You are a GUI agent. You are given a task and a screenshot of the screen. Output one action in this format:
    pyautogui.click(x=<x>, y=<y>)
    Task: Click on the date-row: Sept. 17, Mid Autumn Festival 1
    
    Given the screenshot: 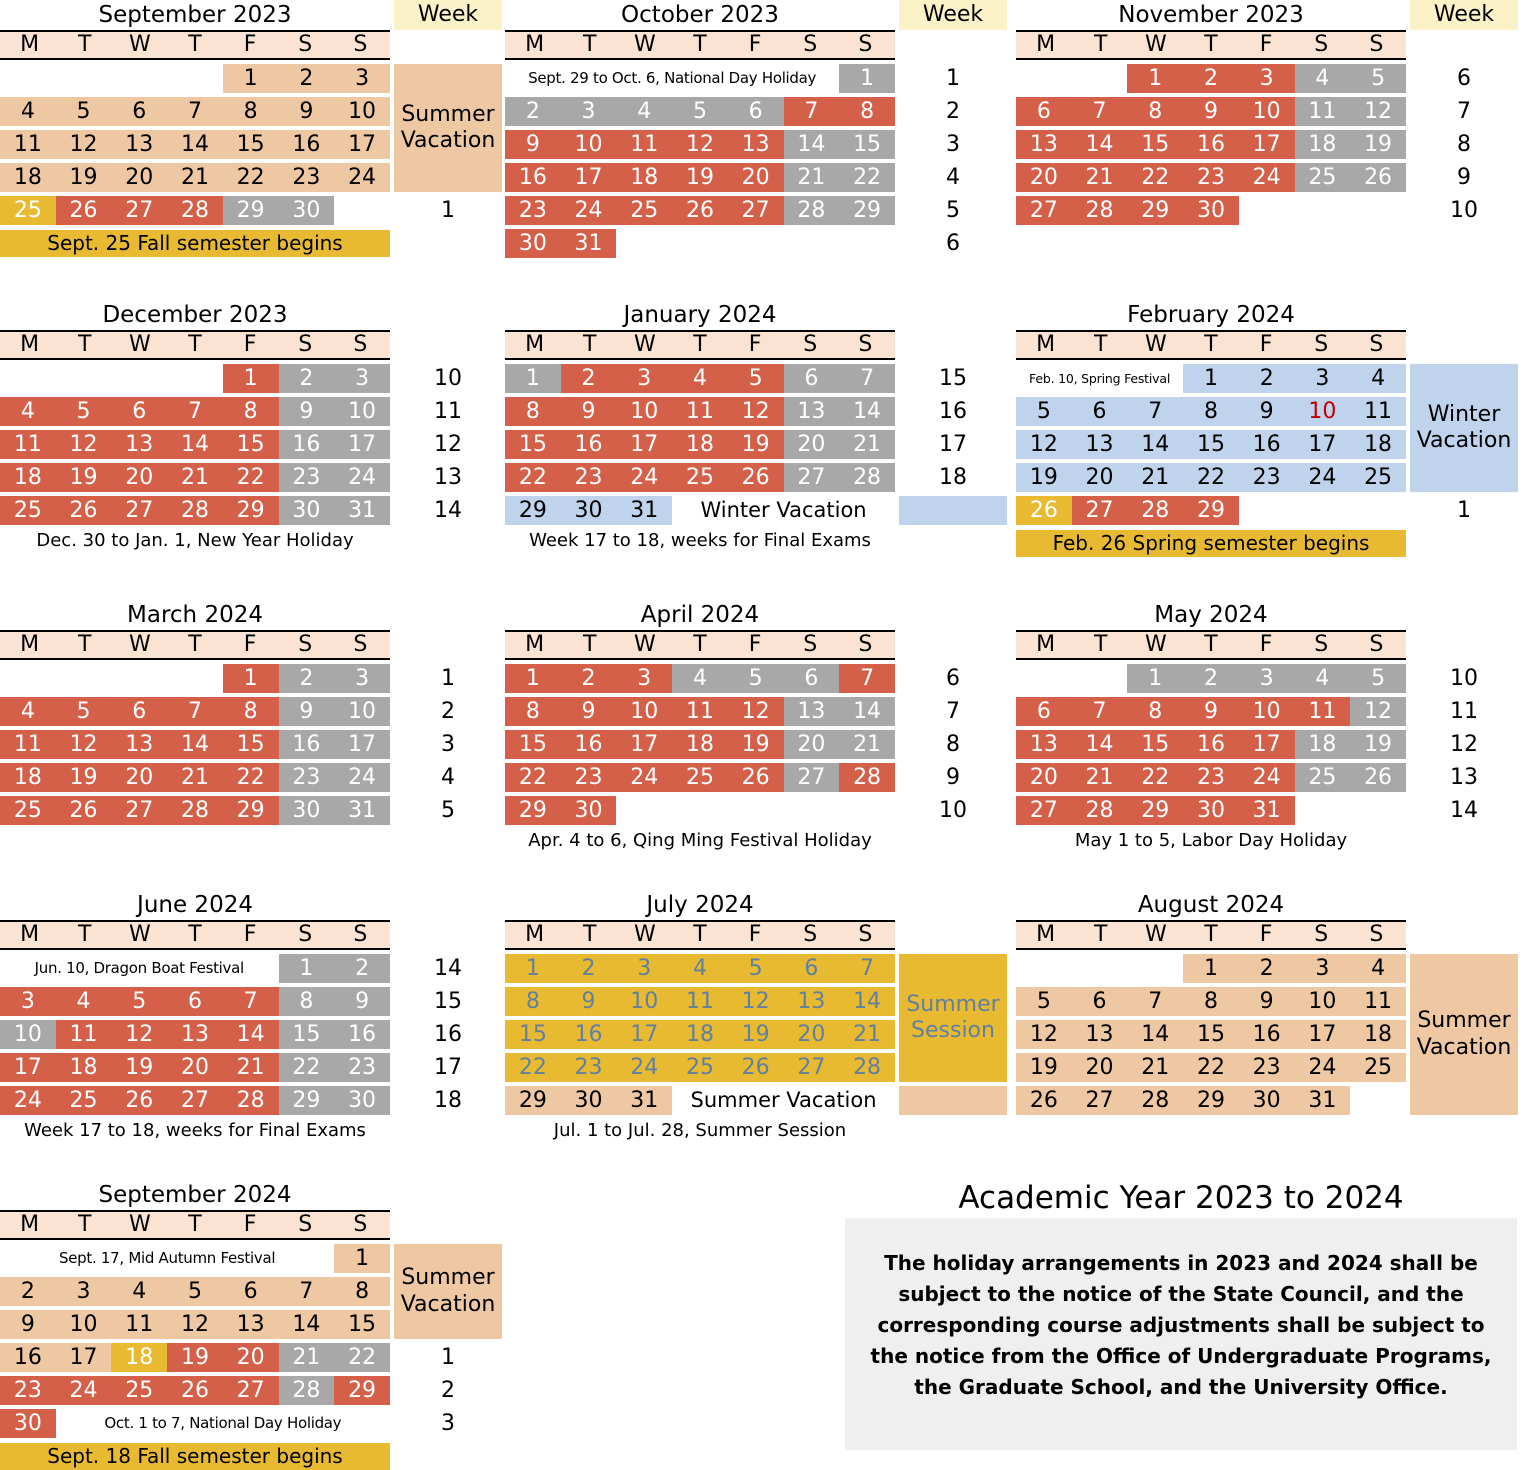 What is the action you would take?
    pyautogui.click(x=195, y=1258)
    